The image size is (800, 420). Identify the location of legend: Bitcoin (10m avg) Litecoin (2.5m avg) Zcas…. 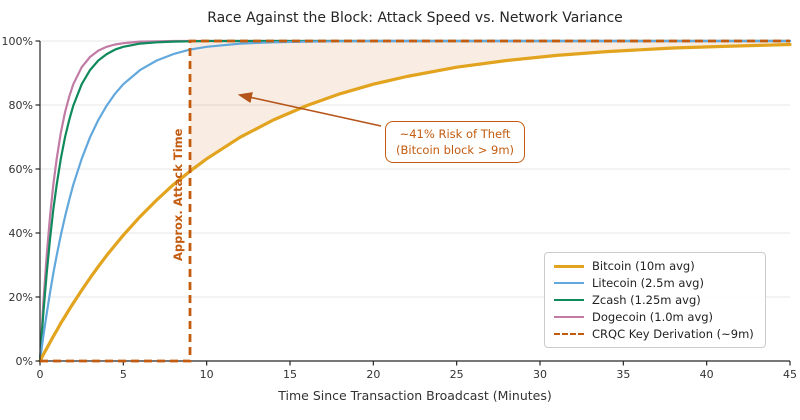
(655, 300).